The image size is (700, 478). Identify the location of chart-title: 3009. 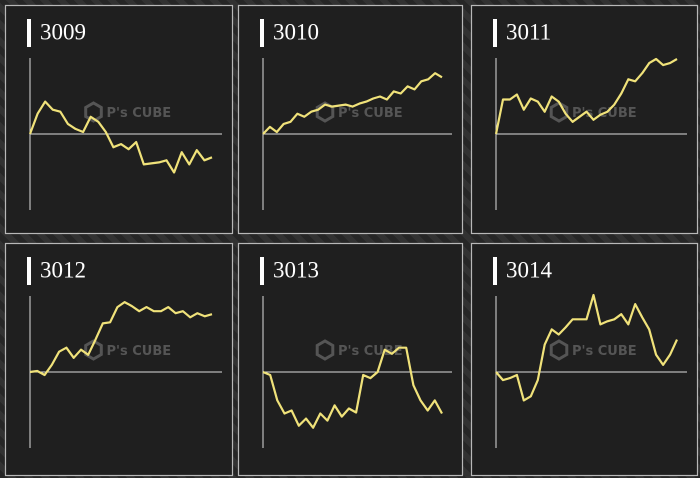
(63, 31).